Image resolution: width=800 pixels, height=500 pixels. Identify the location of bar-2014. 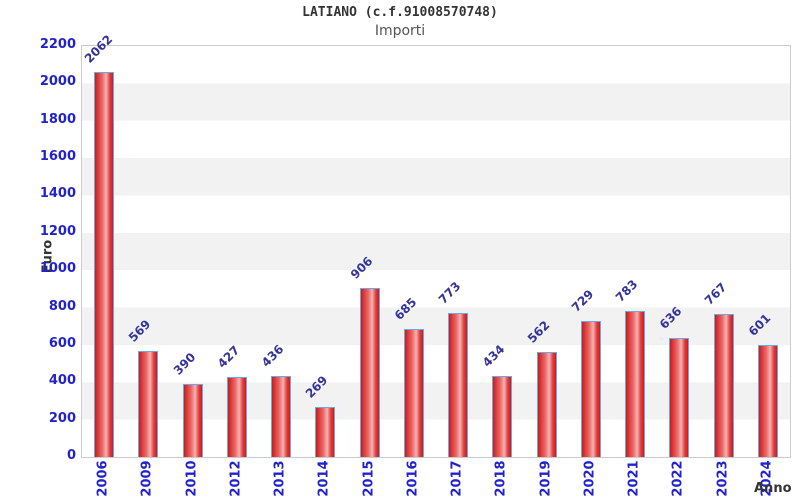
(325, 431).